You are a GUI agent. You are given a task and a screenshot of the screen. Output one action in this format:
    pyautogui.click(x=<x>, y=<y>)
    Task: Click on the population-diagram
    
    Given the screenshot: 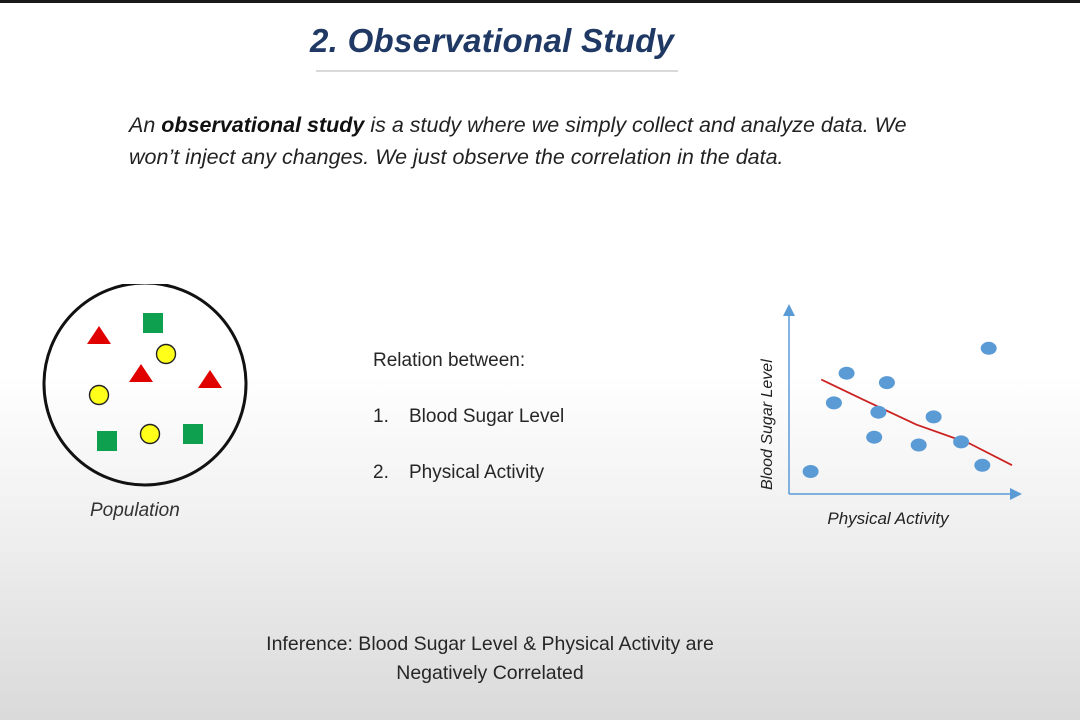 What is the action you would take?
    pyautogui.click(x=145, y=385)
    